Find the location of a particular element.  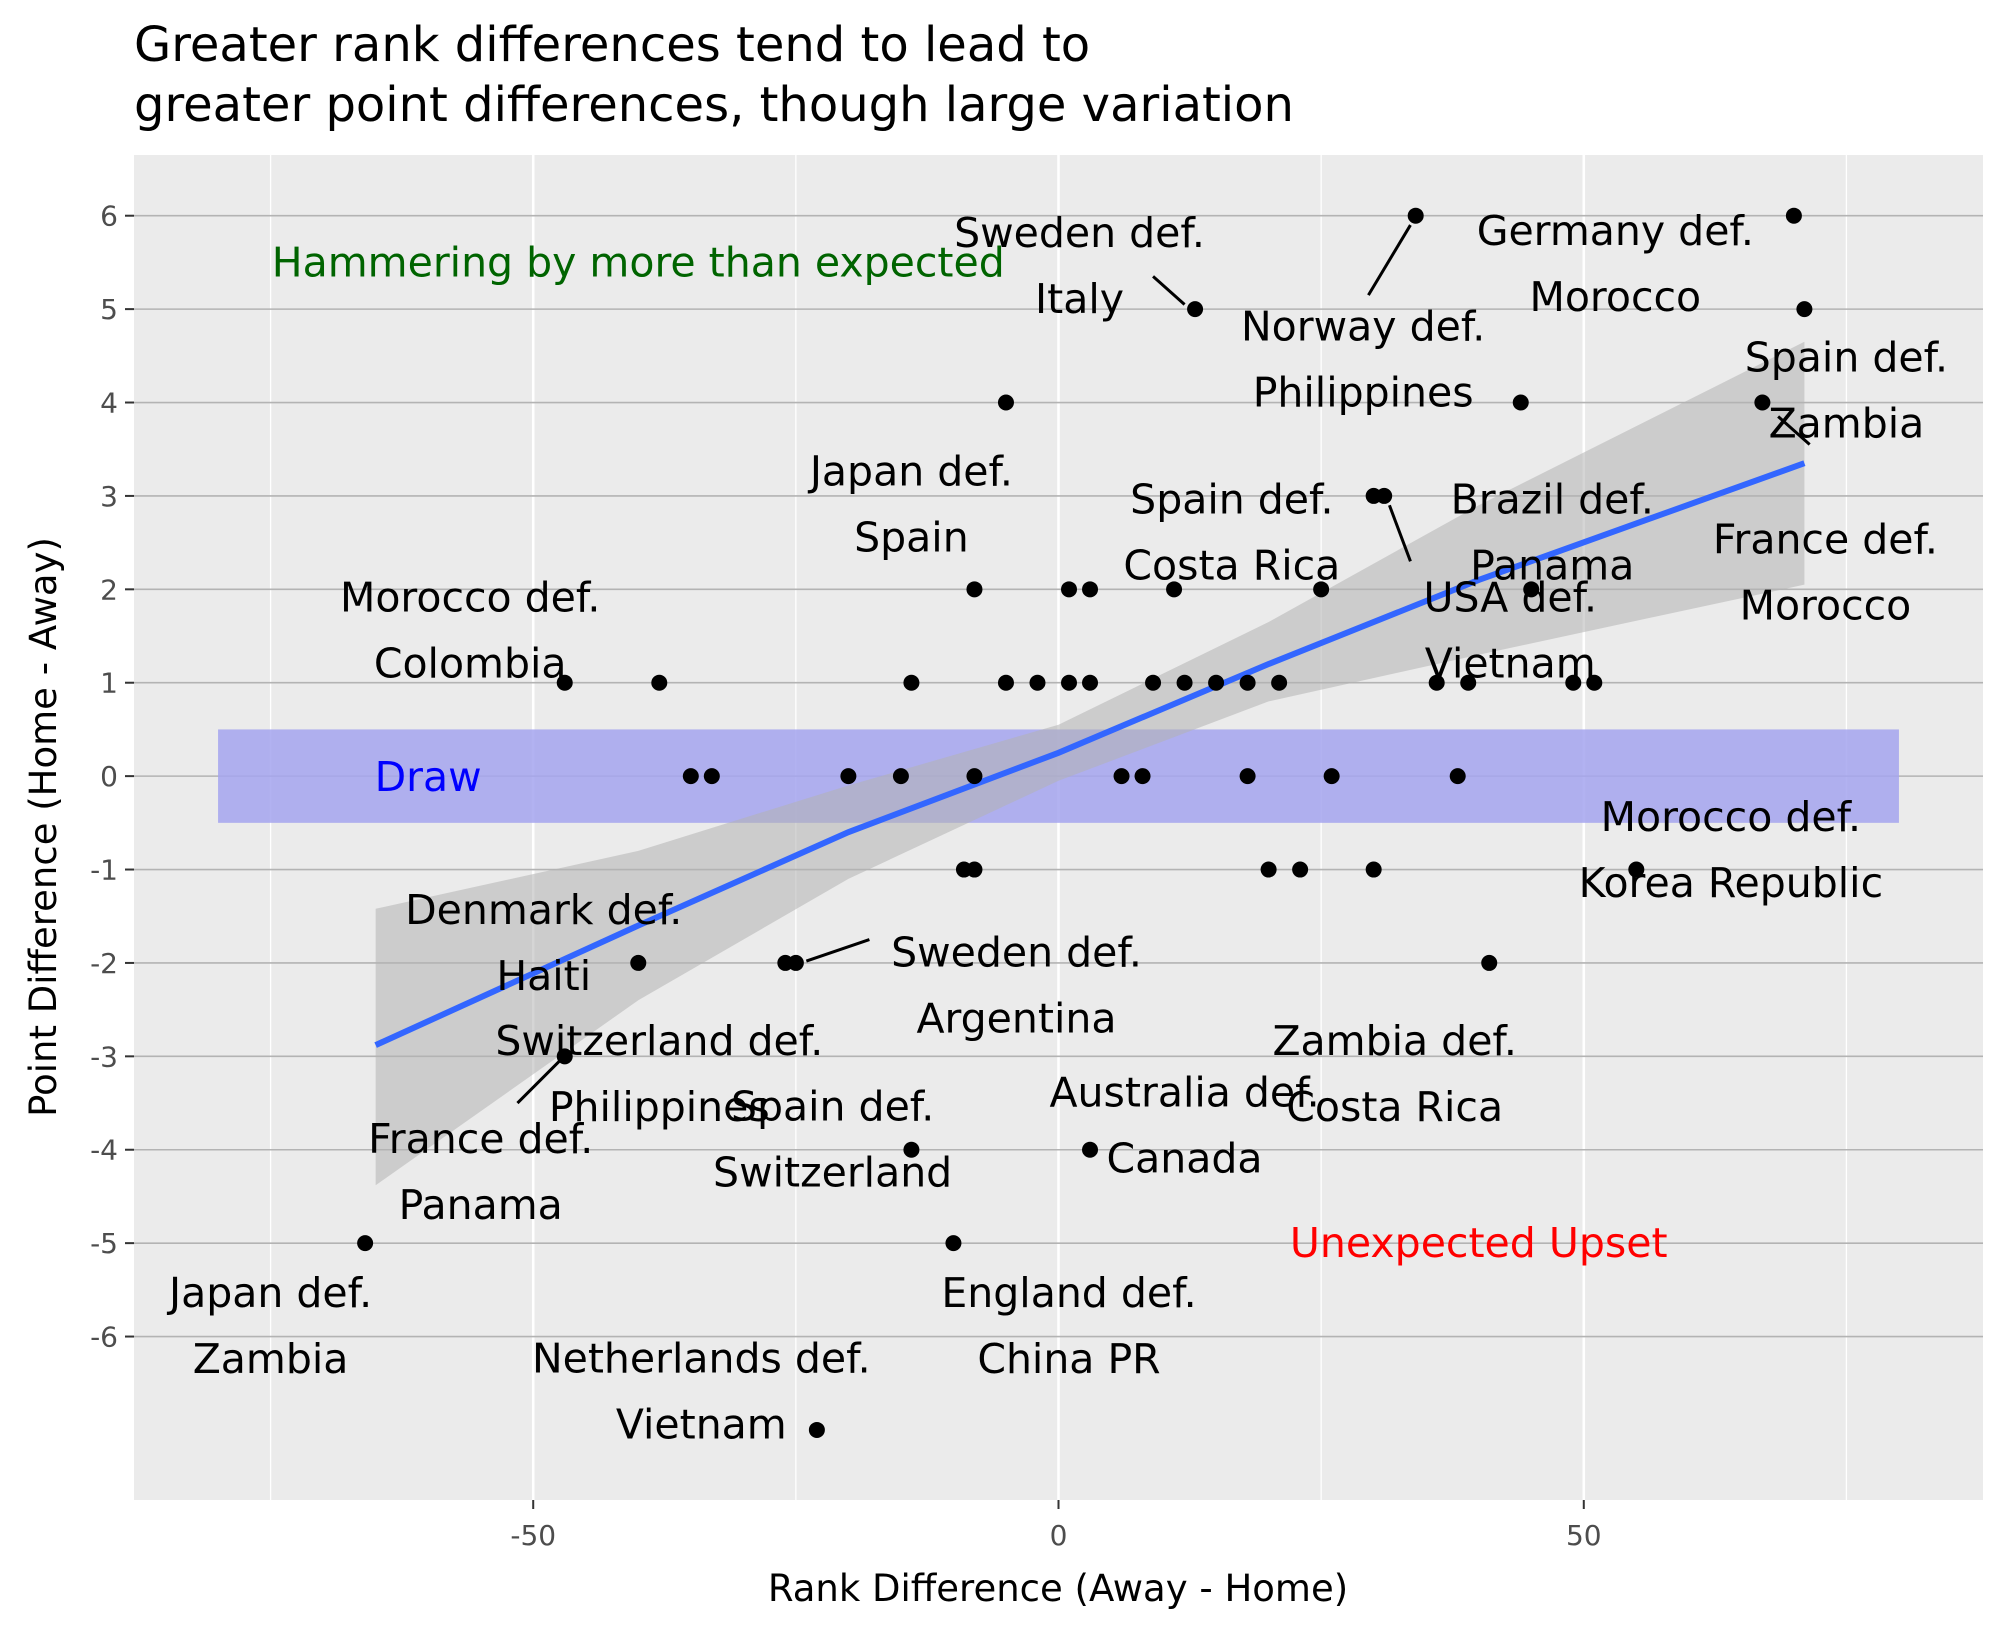

match-label-line: Spain is located at coordinates (911, 537).